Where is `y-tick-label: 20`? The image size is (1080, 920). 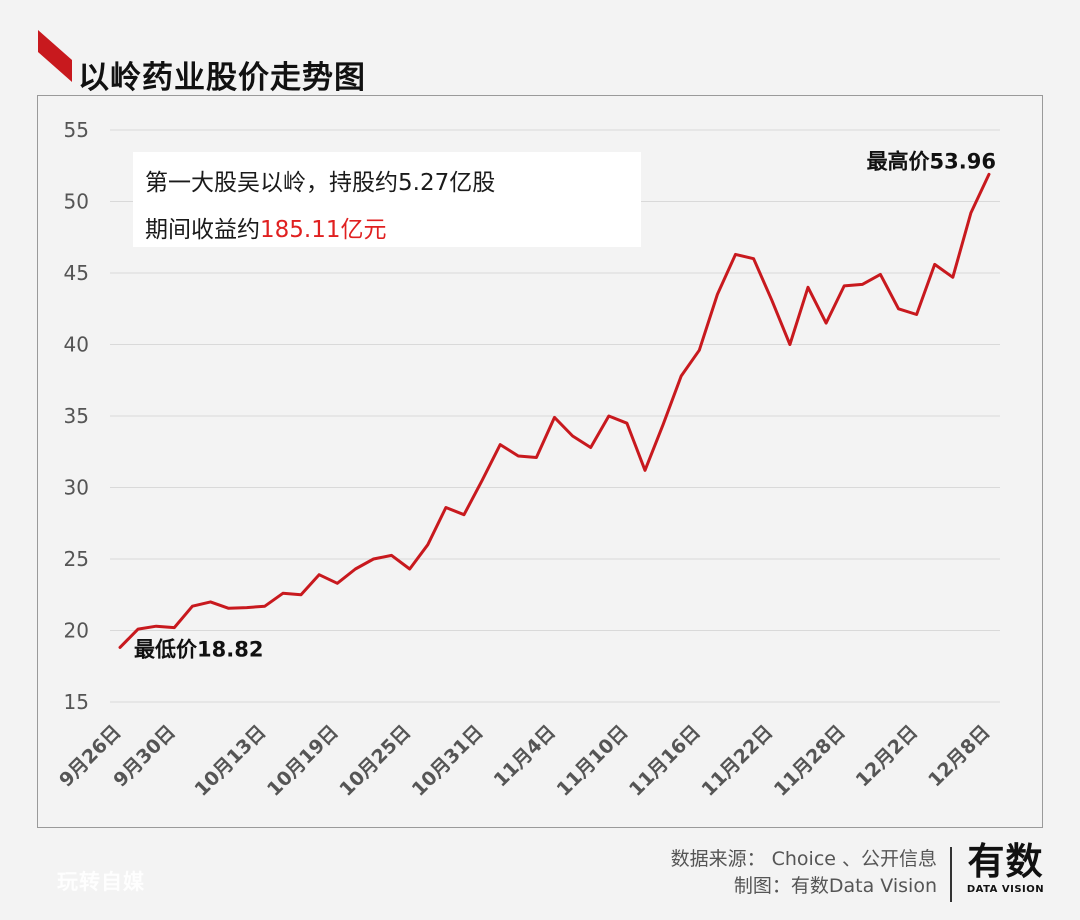 y-tick-label: 20 is located at coordinates (76, 631).